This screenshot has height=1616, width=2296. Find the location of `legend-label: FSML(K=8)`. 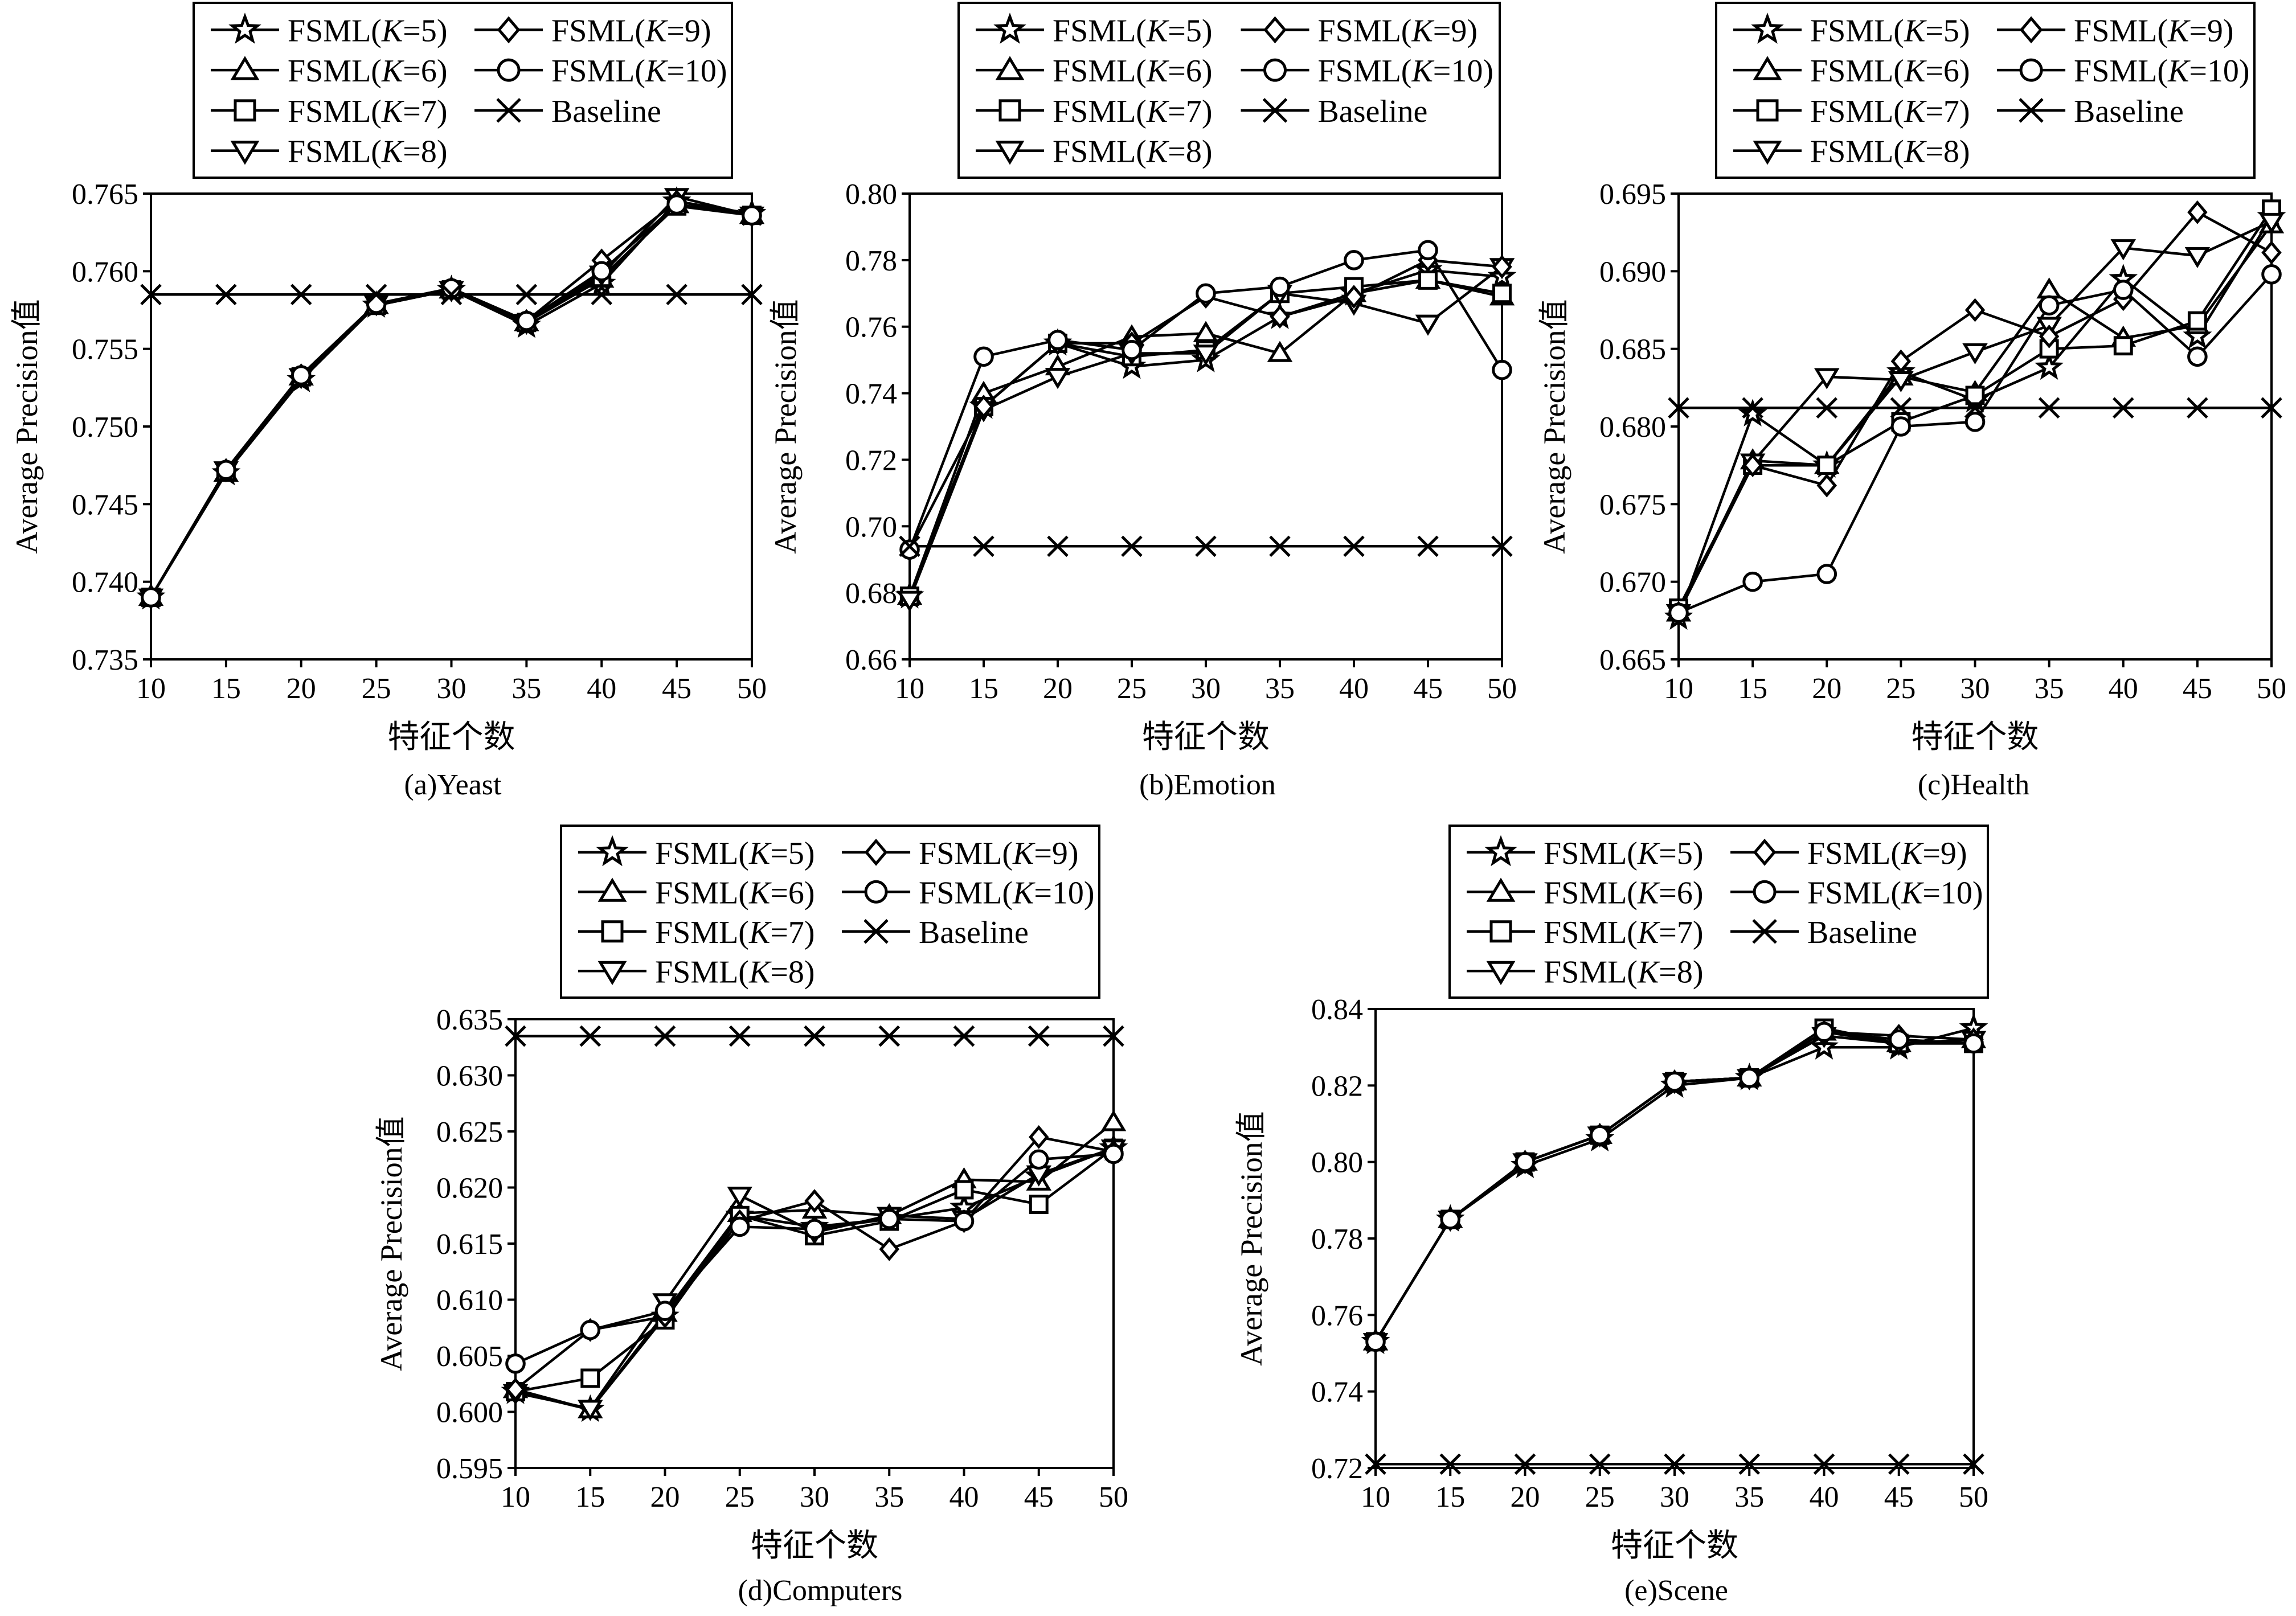

legend-label: FSML(K=8) is located at coordinates (368, 152).